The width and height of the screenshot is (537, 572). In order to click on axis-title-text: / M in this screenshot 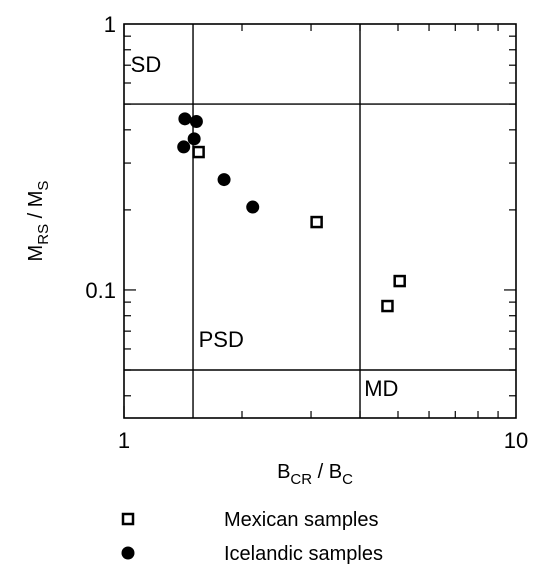, I will do `click(36, 207)`.